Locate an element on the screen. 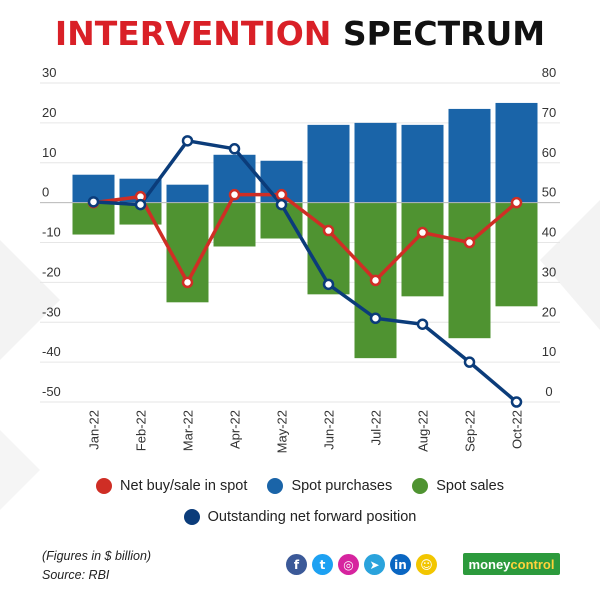 Image resolution: width=600 pixels, height=600 pixels. x-tick-label: Aug-22 is located at coordinates (423, 431).